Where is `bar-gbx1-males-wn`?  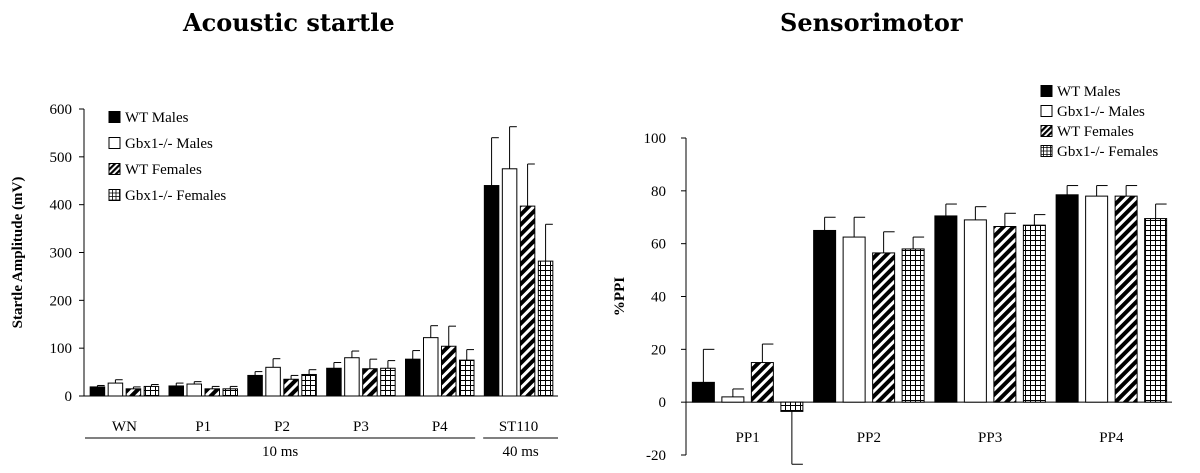
bar-gbx1-males-wn is located at coordinates (115, 389).